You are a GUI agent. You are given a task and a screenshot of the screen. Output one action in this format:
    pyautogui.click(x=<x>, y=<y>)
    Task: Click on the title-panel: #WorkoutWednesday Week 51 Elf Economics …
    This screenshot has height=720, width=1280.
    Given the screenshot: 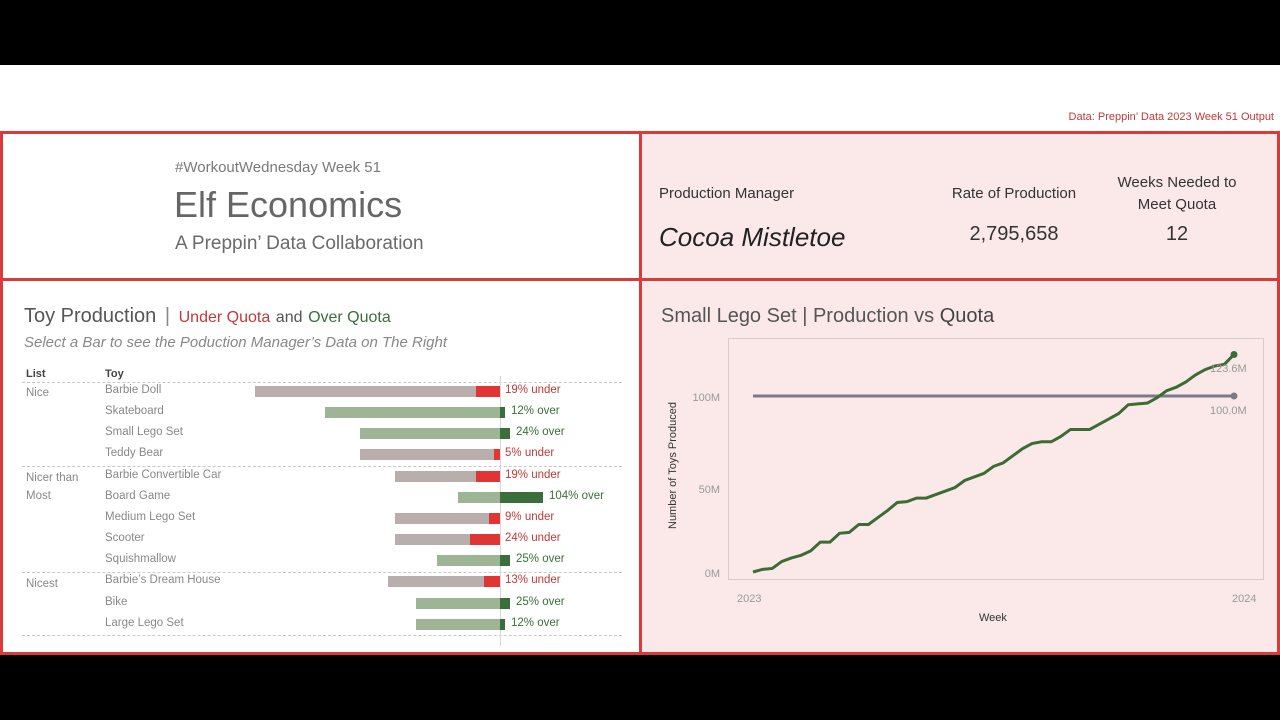 What is the action you would take?
    pyautogui.click(x=321, y=206)
    